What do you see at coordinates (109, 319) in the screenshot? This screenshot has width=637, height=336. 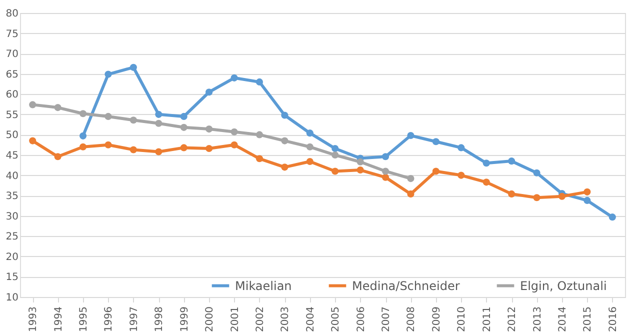 I see `x-tick-label: 1996` at bounding box center [109, 319].